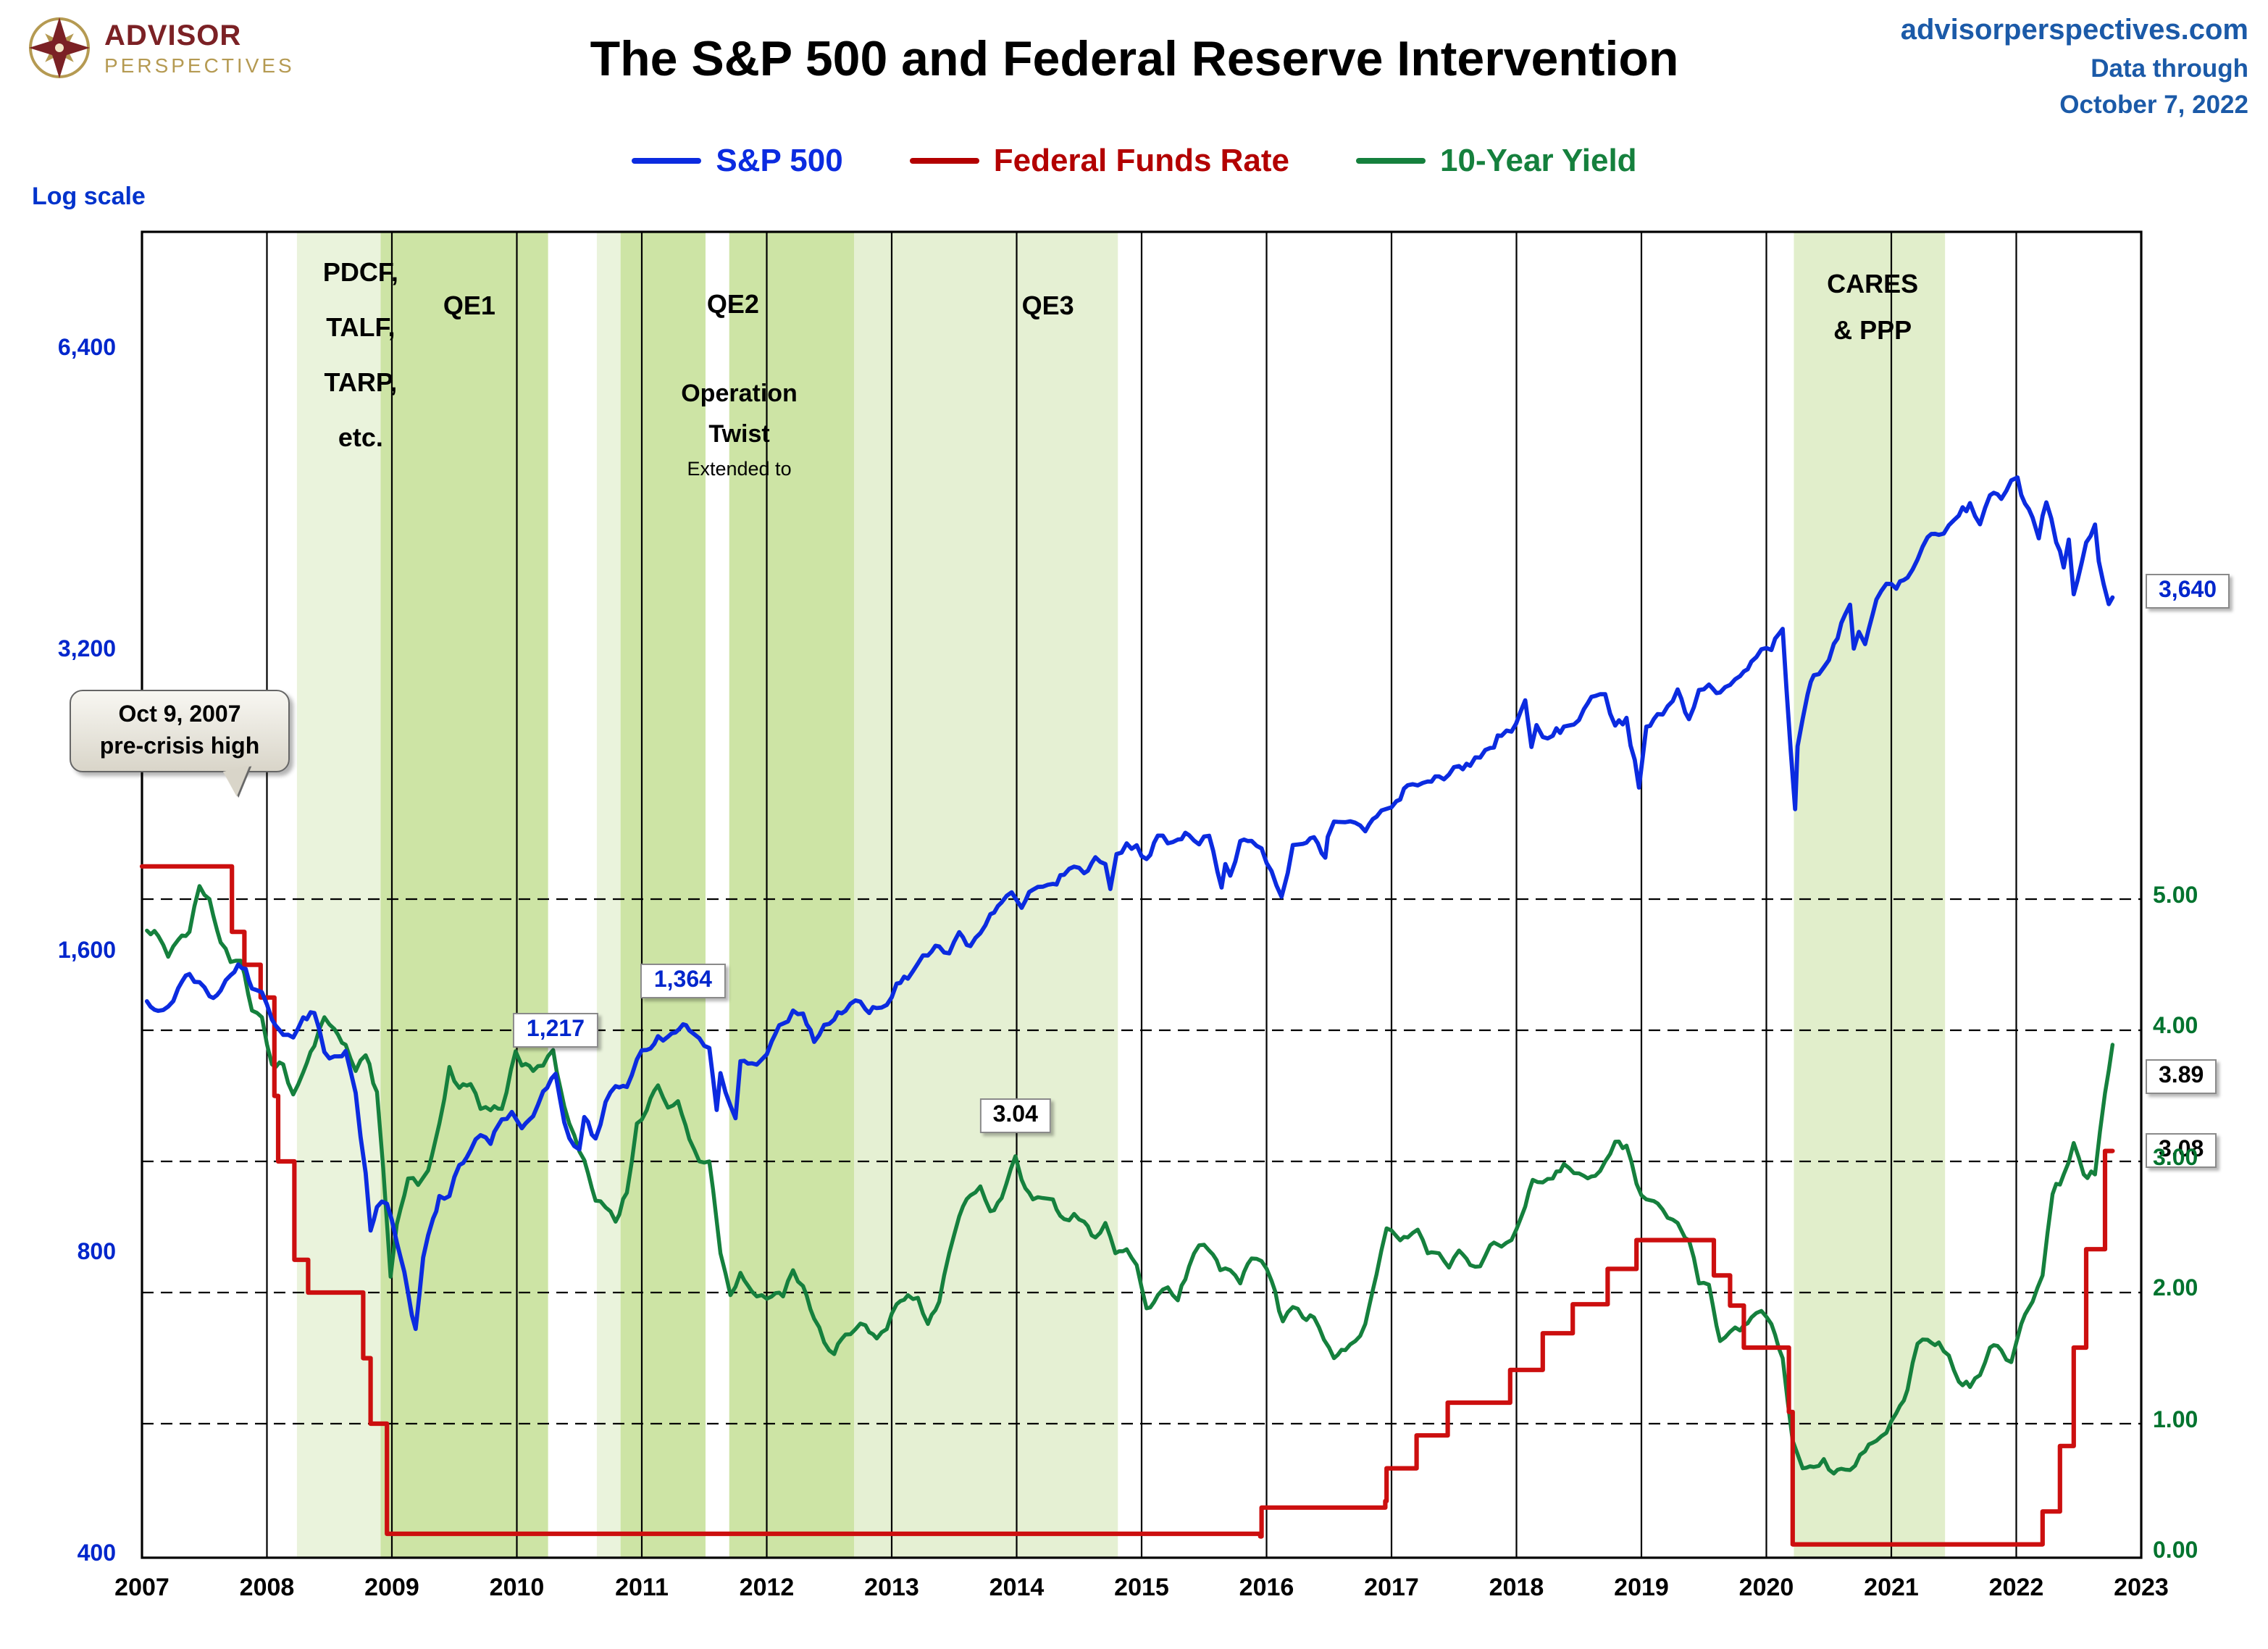 The image size is (2268, 1649). I want to click on log-scale-note: Log scale, so click(89, 196).